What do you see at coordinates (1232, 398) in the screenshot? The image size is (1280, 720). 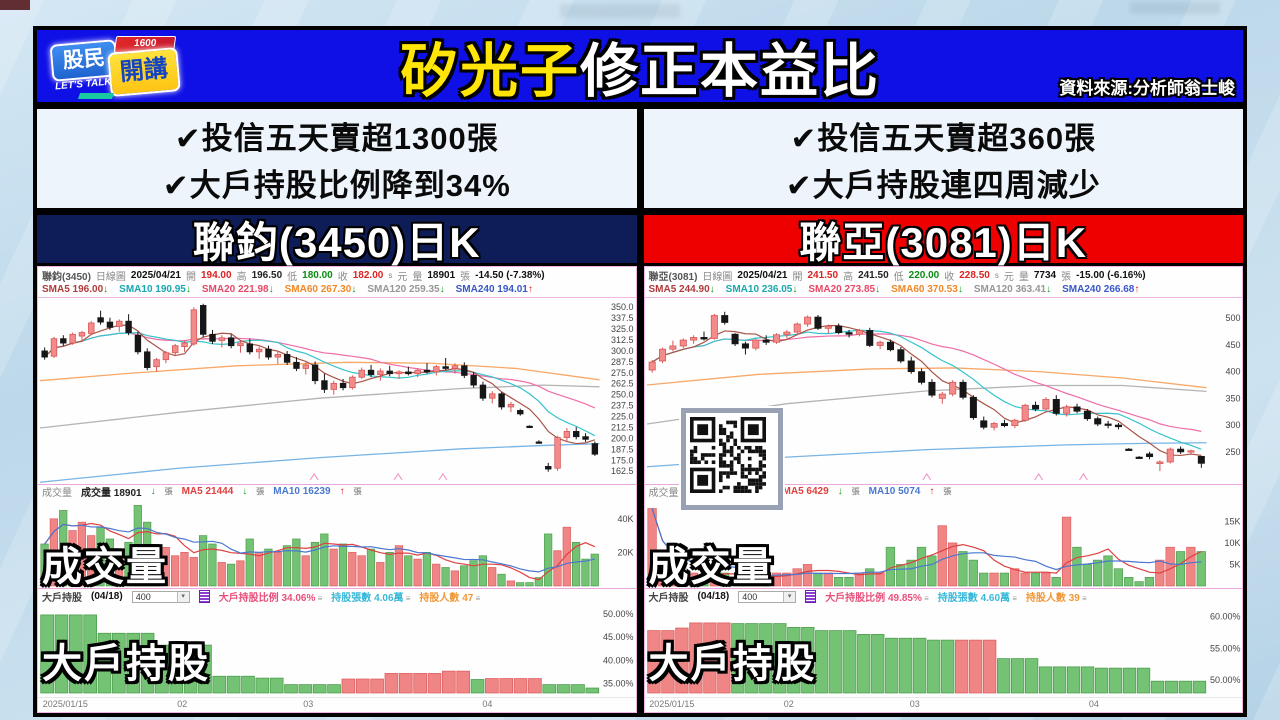 I see `svg-text: 350` at bounding box center [1232, 398].